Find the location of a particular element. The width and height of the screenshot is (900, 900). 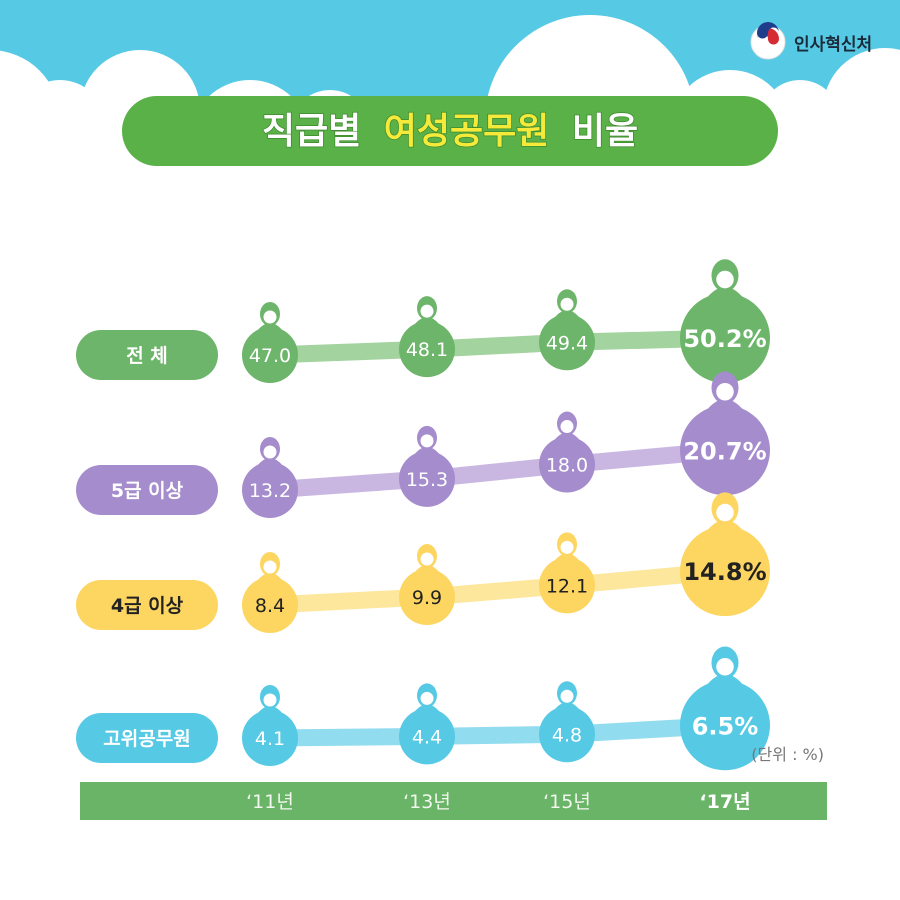

data-point-4급이상-3: 12.1 is located at coordinates (567, 573).